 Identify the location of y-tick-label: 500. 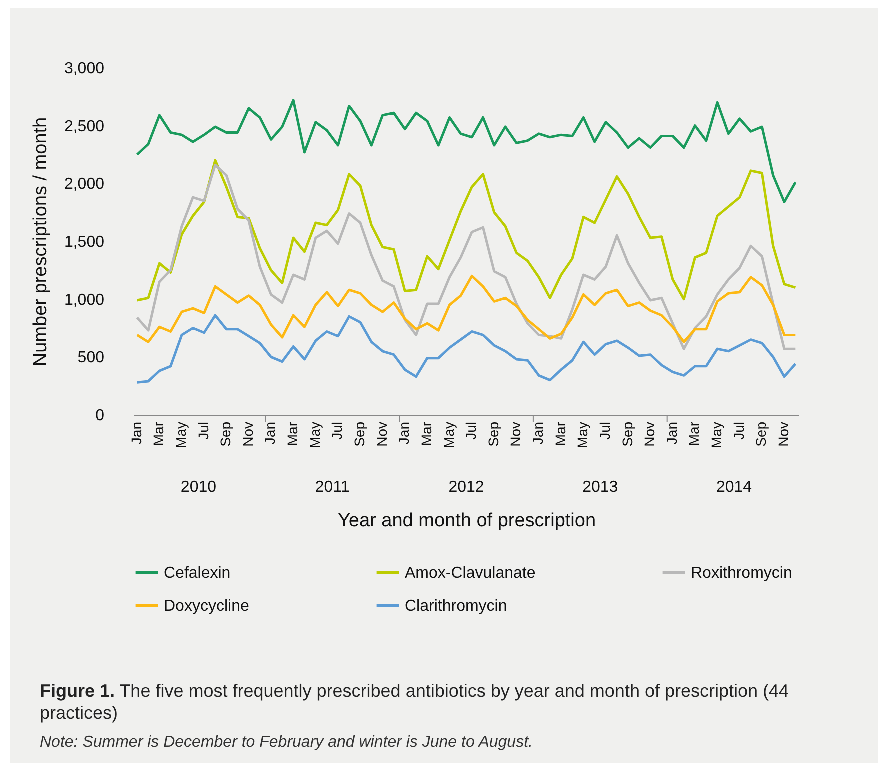
(91, 358).